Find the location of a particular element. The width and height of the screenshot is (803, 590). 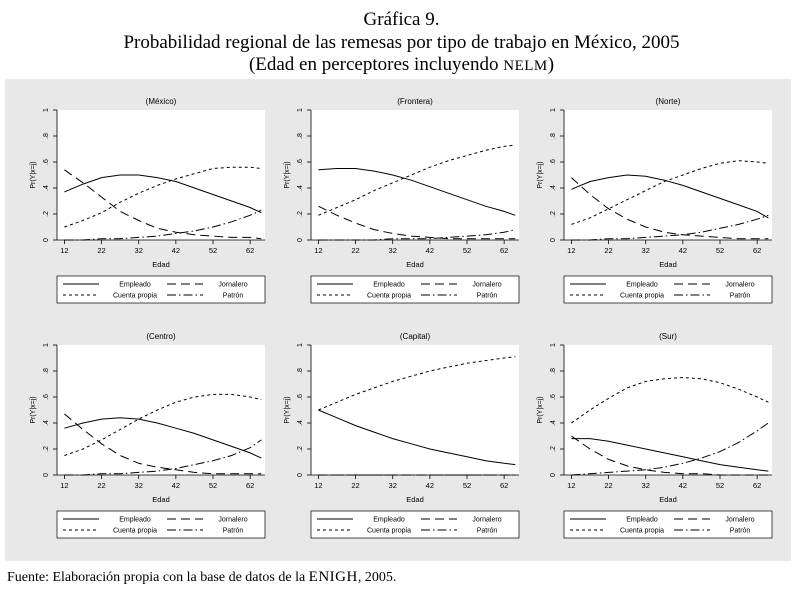

chart-title: (Capital) is located at coordinates (415, 336).